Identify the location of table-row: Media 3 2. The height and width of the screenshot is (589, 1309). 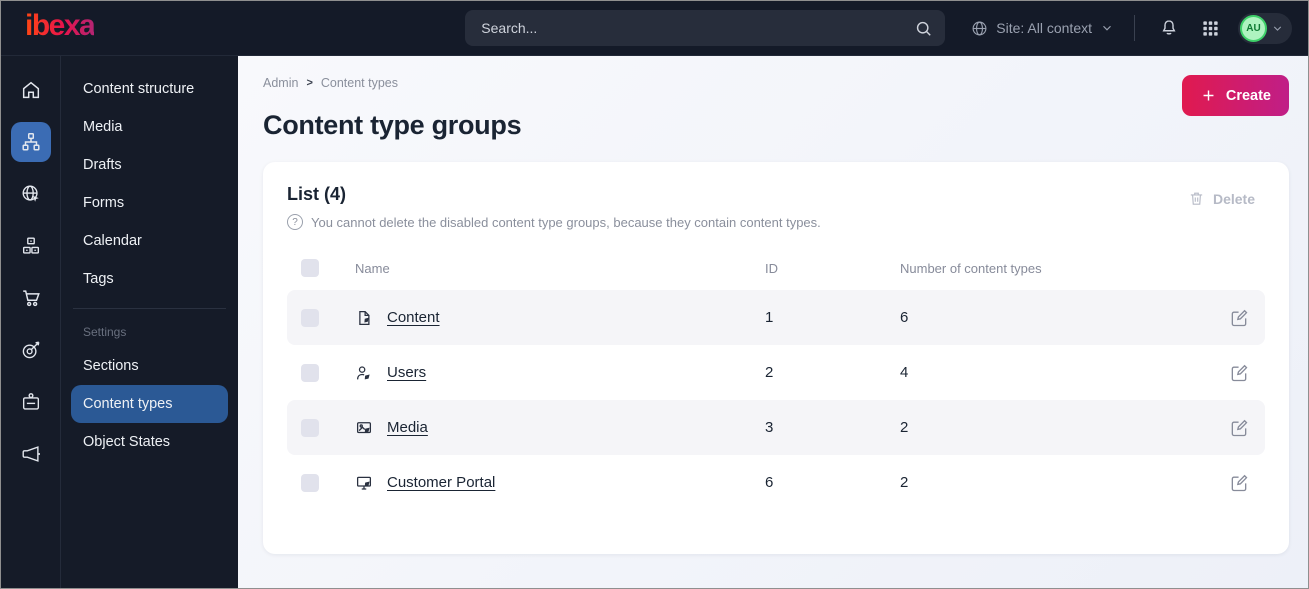
(776, 427).